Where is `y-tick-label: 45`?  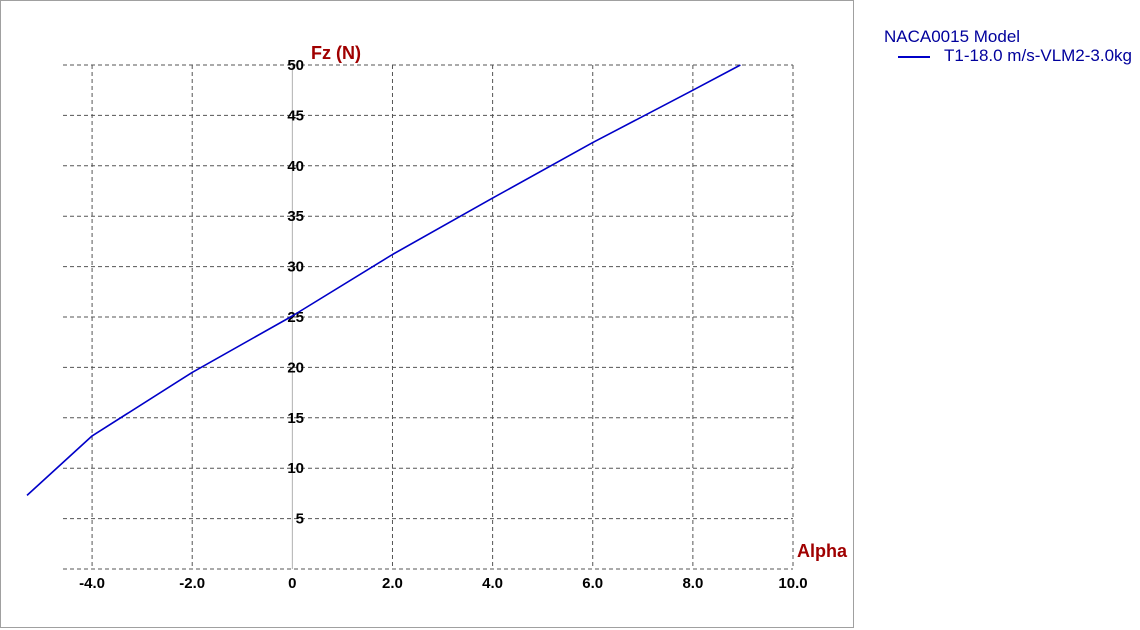 y-tick-label: 45 is located at coordinates (295, 115).